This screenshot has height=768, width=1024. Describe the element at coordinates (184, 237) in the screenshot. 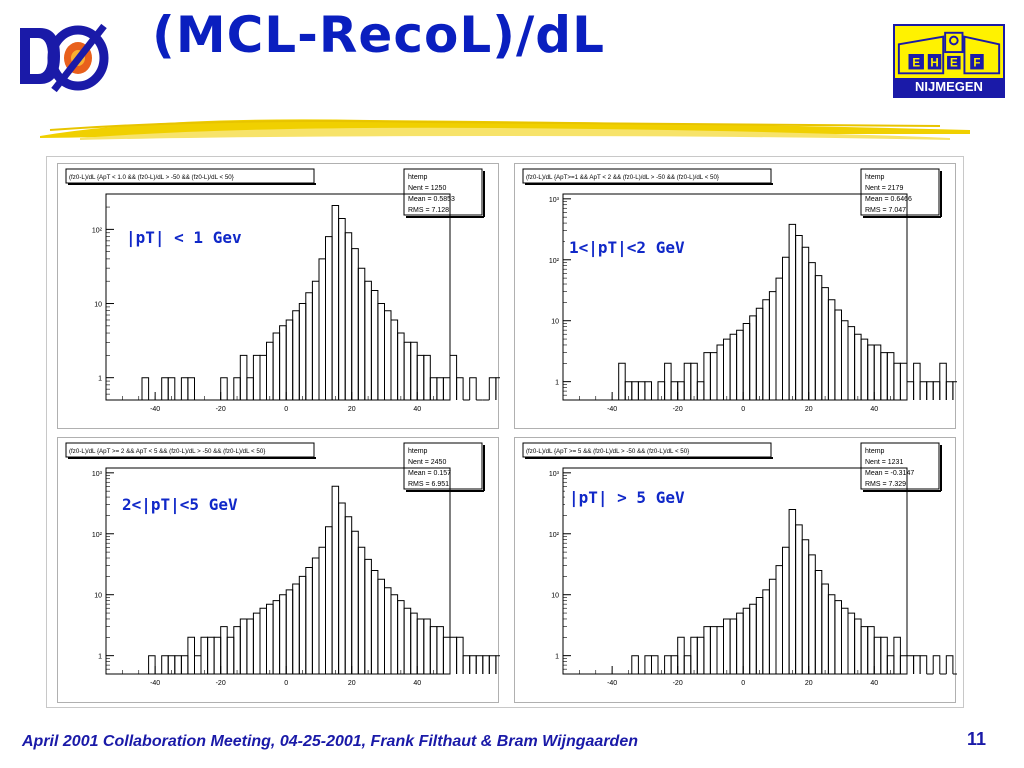

I see `pt-range-label-1: |pT| < 1 Gev` at that location.